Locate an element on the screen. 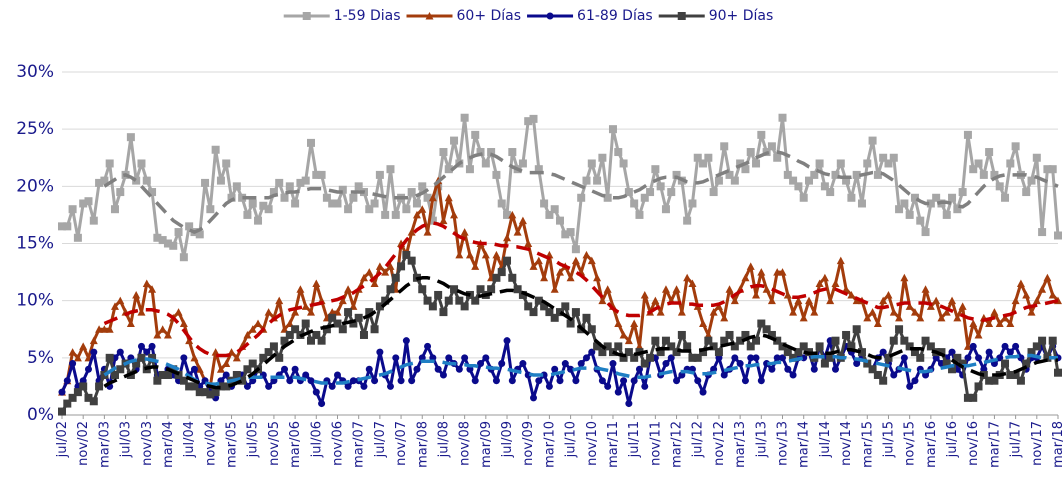  x-tick-label: jul/11 is located at coordinates (634, 439).